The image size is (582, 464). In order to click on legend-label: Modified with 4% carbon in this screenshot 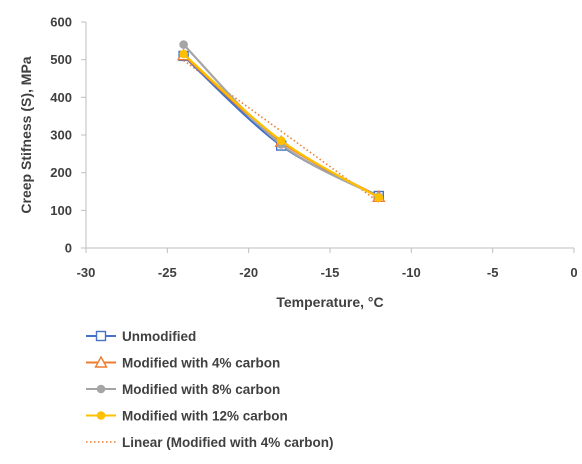, I will do `click(201, 363)`.